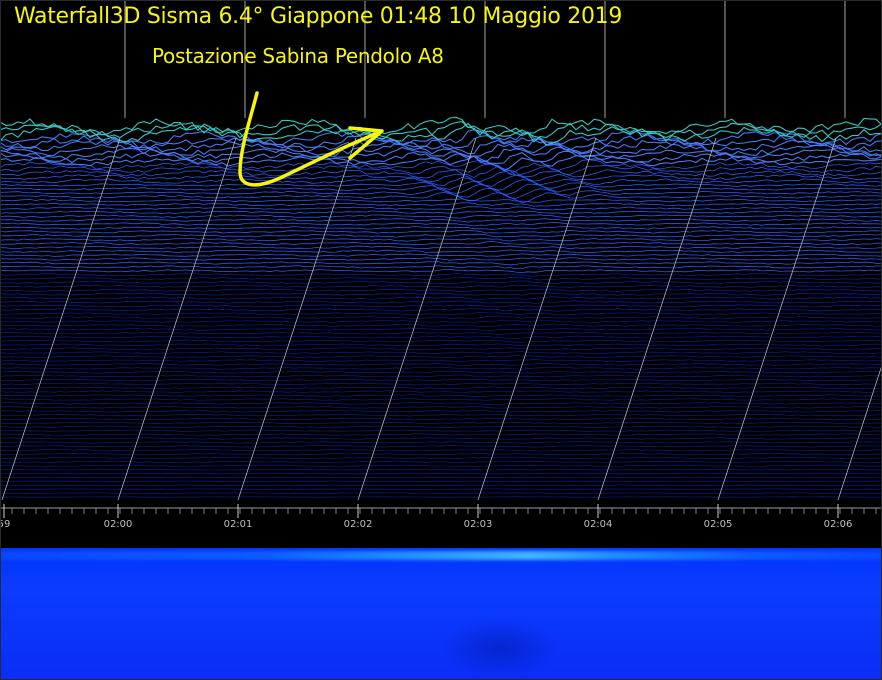 The image size is (882, 680). I want to click on tick-label: 02:02, so click(358, 524).